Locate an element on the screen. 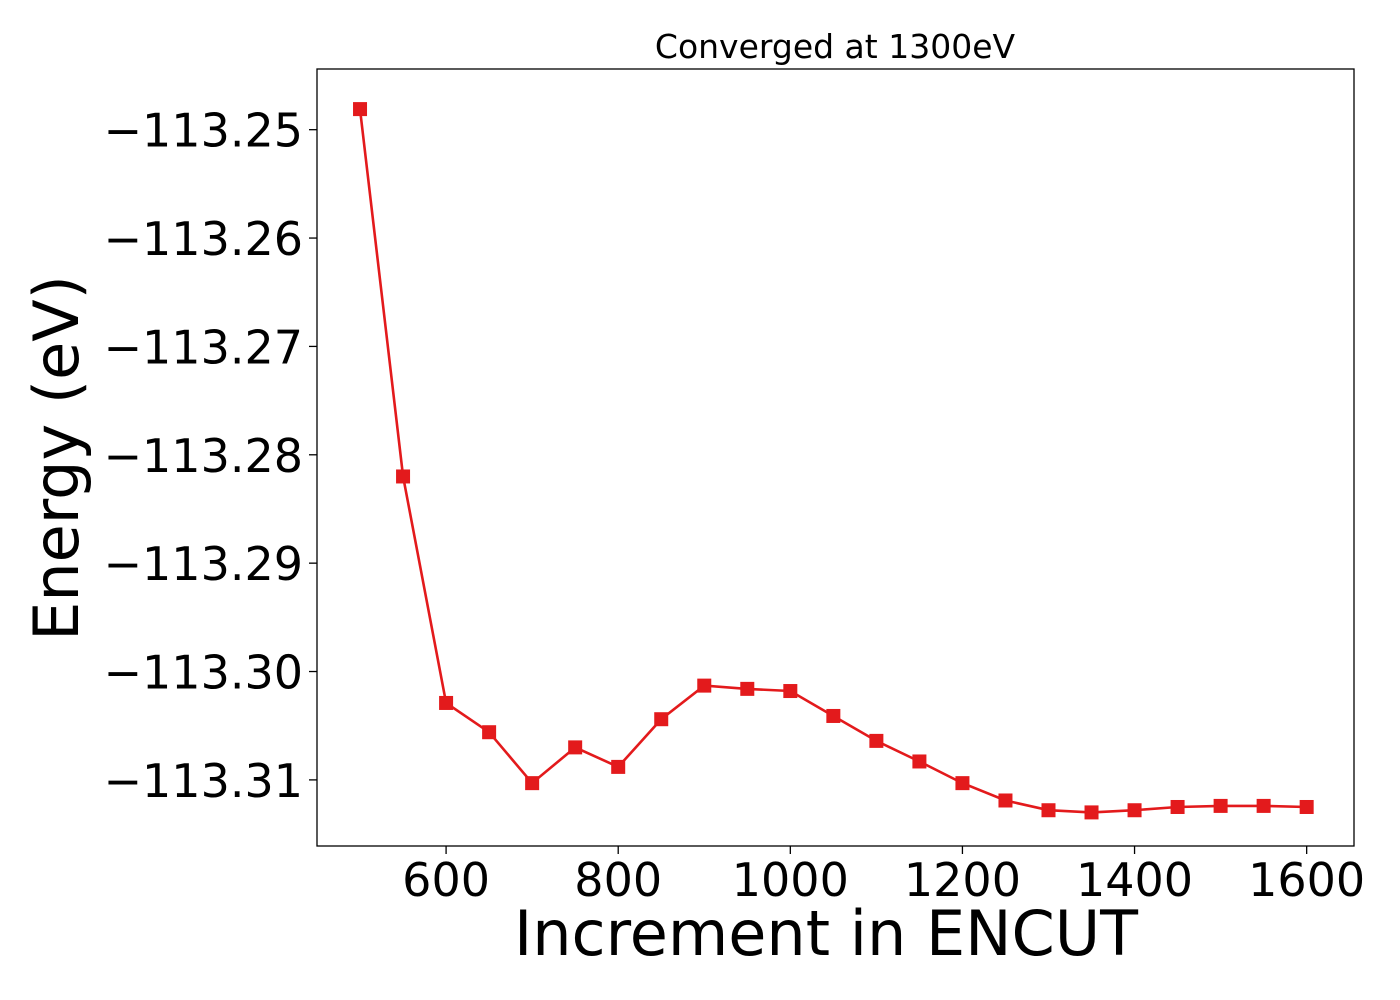 This screenshot has height=1000, width=1400. y-tick-label: −113.27 is located at coordinates (204, 347).